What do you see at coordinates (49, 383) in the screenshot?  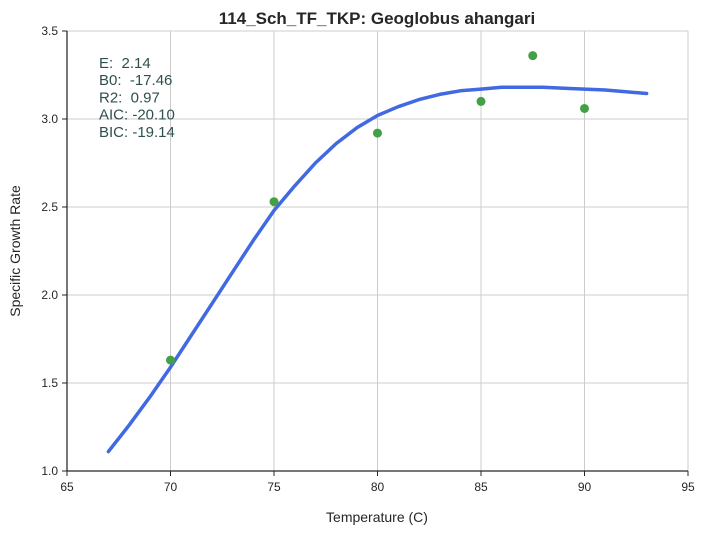 I see `y-tick-label: 1.5` at bounding box center [49, 383].